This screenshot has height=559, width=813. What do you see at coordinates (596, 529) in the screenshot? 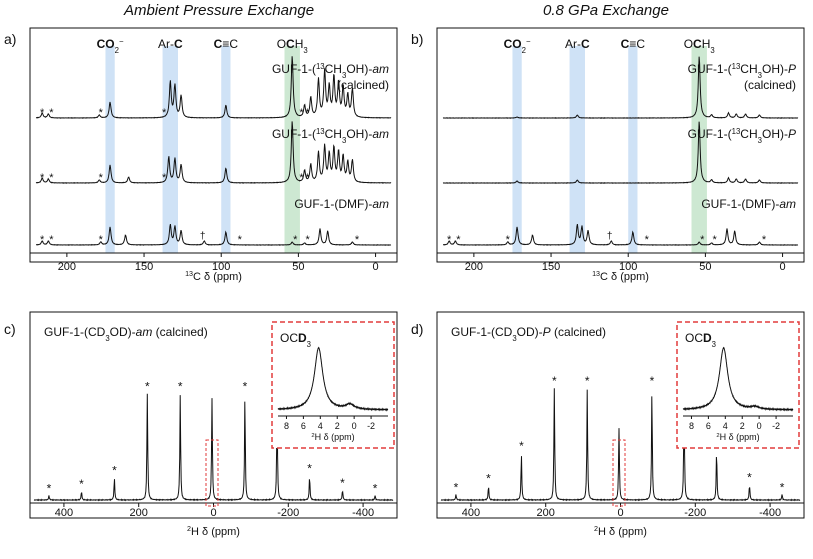
I see `x-axis-label-part: 2` at bounding box center [596, 529].